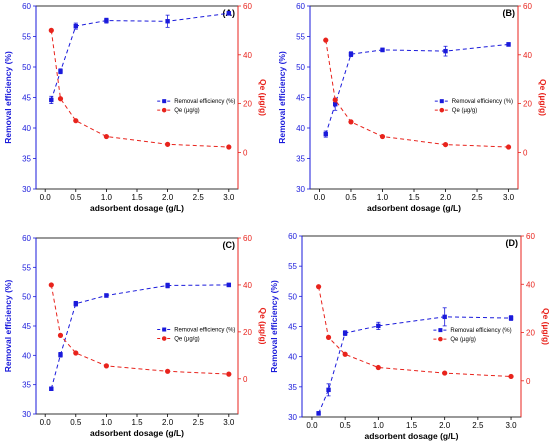  Describe the element at coordinates (509, 13) in the screenshot. I see `panel-label: (B)` at that location.